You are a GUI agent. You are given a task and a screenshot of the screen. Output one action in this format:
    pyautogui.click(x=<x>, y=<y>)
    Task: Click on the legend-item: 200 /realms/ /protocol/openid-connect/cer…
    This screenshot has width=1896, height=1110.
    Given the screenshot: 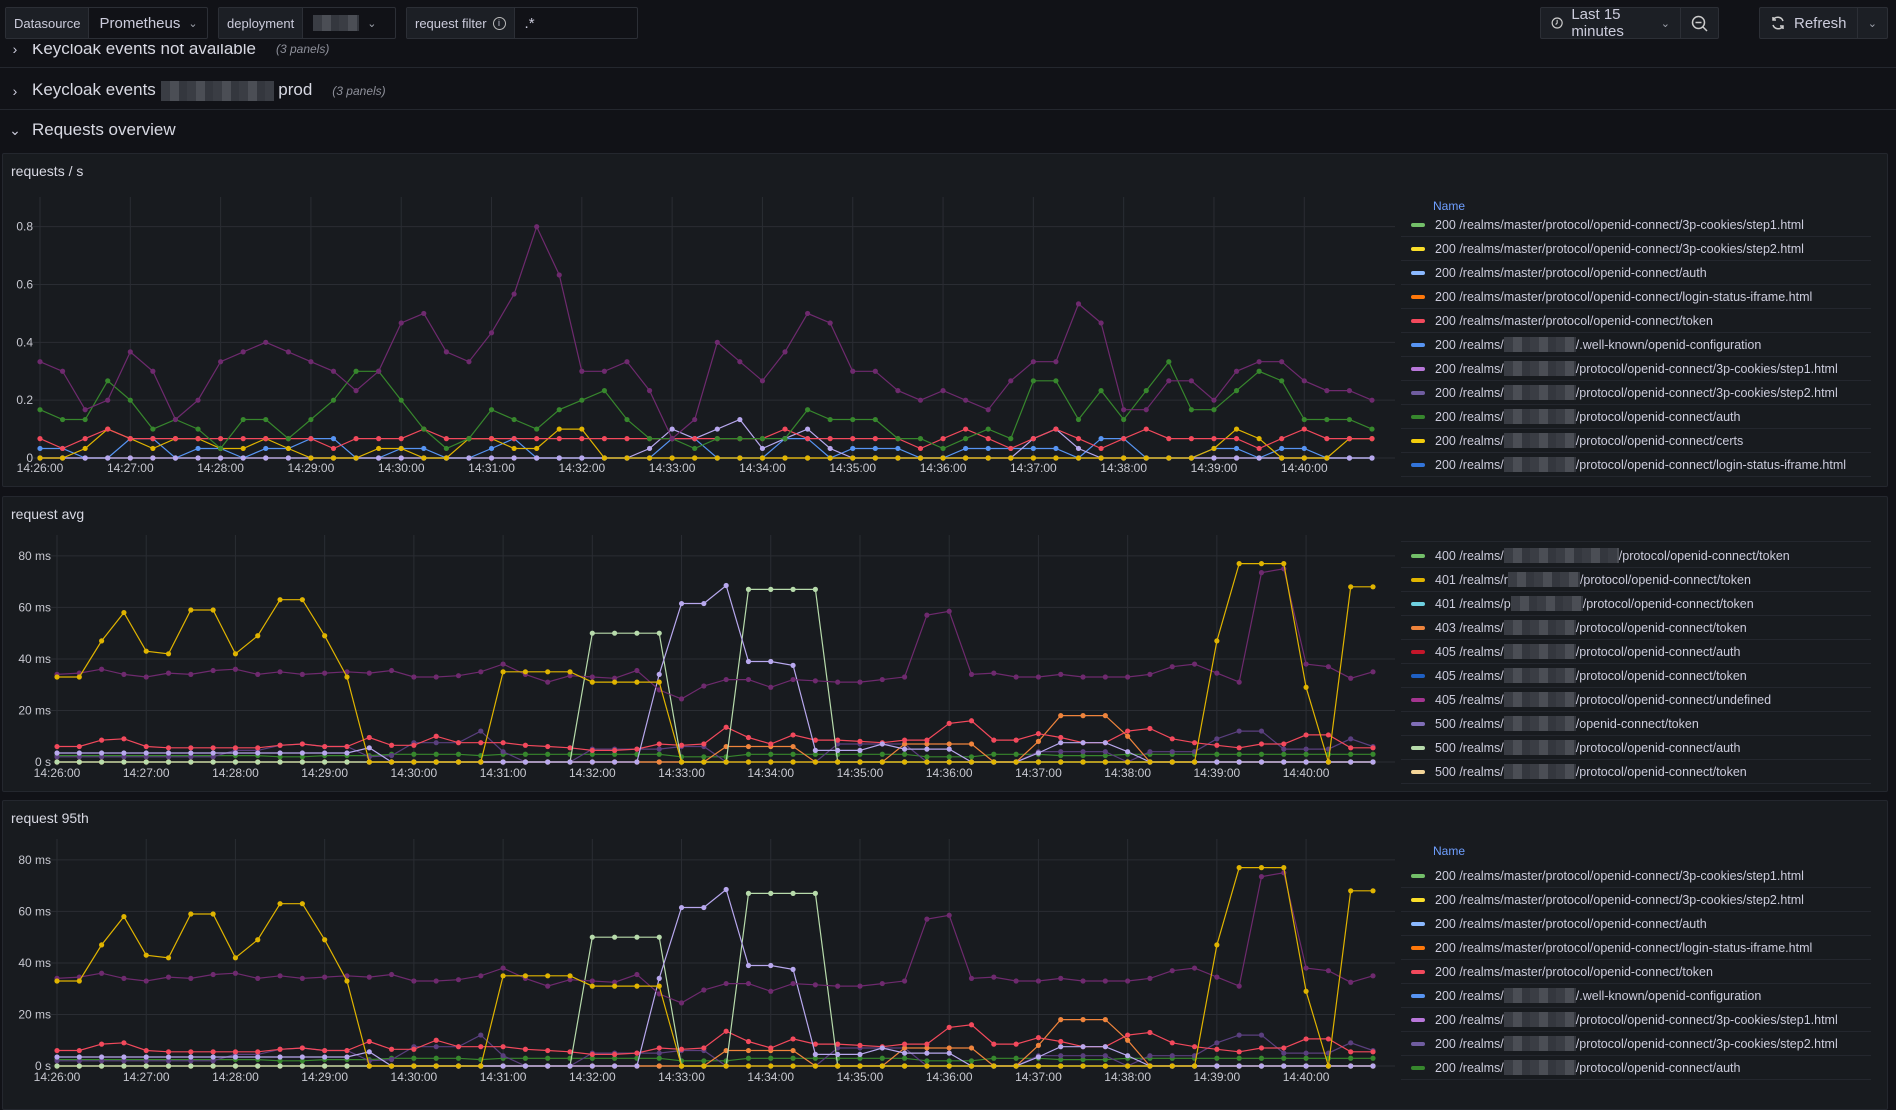 What is the action you would take?
    pyautogui.click(x=1636, y=441)
    